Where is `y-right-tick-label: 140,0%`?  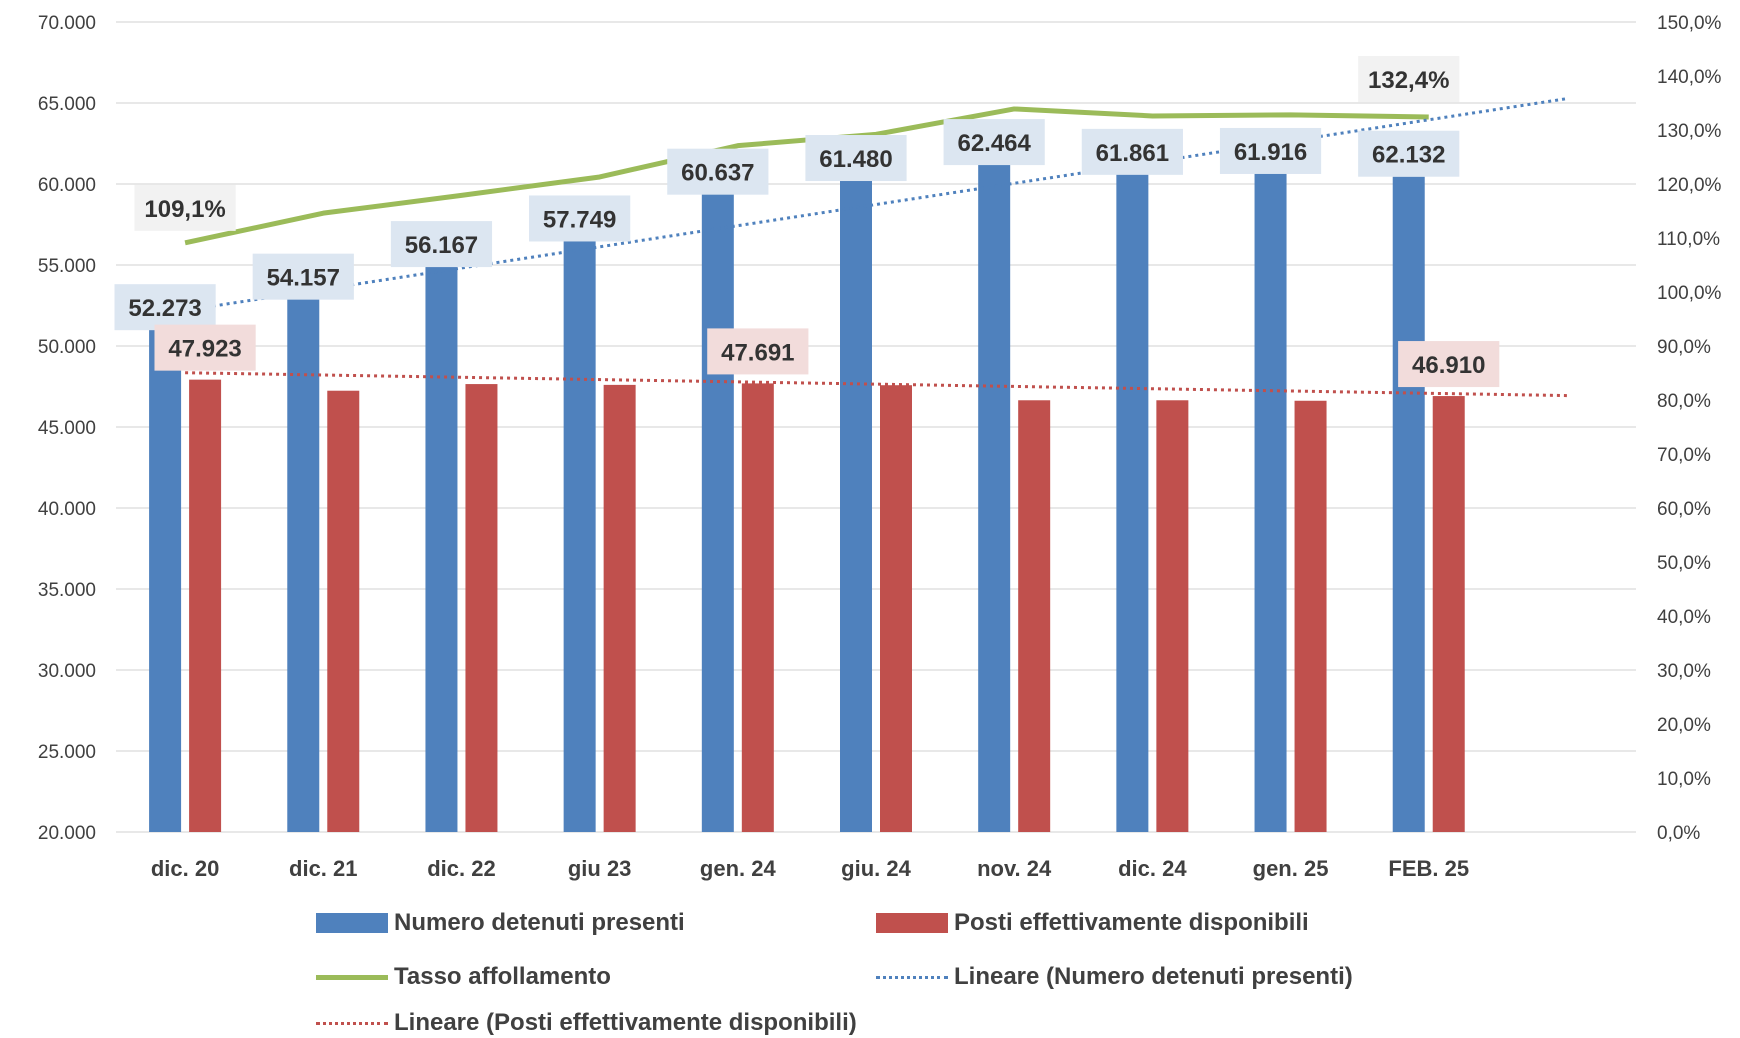 y-right-tick-label: 140,0% is located at coordinates (1689, 77).